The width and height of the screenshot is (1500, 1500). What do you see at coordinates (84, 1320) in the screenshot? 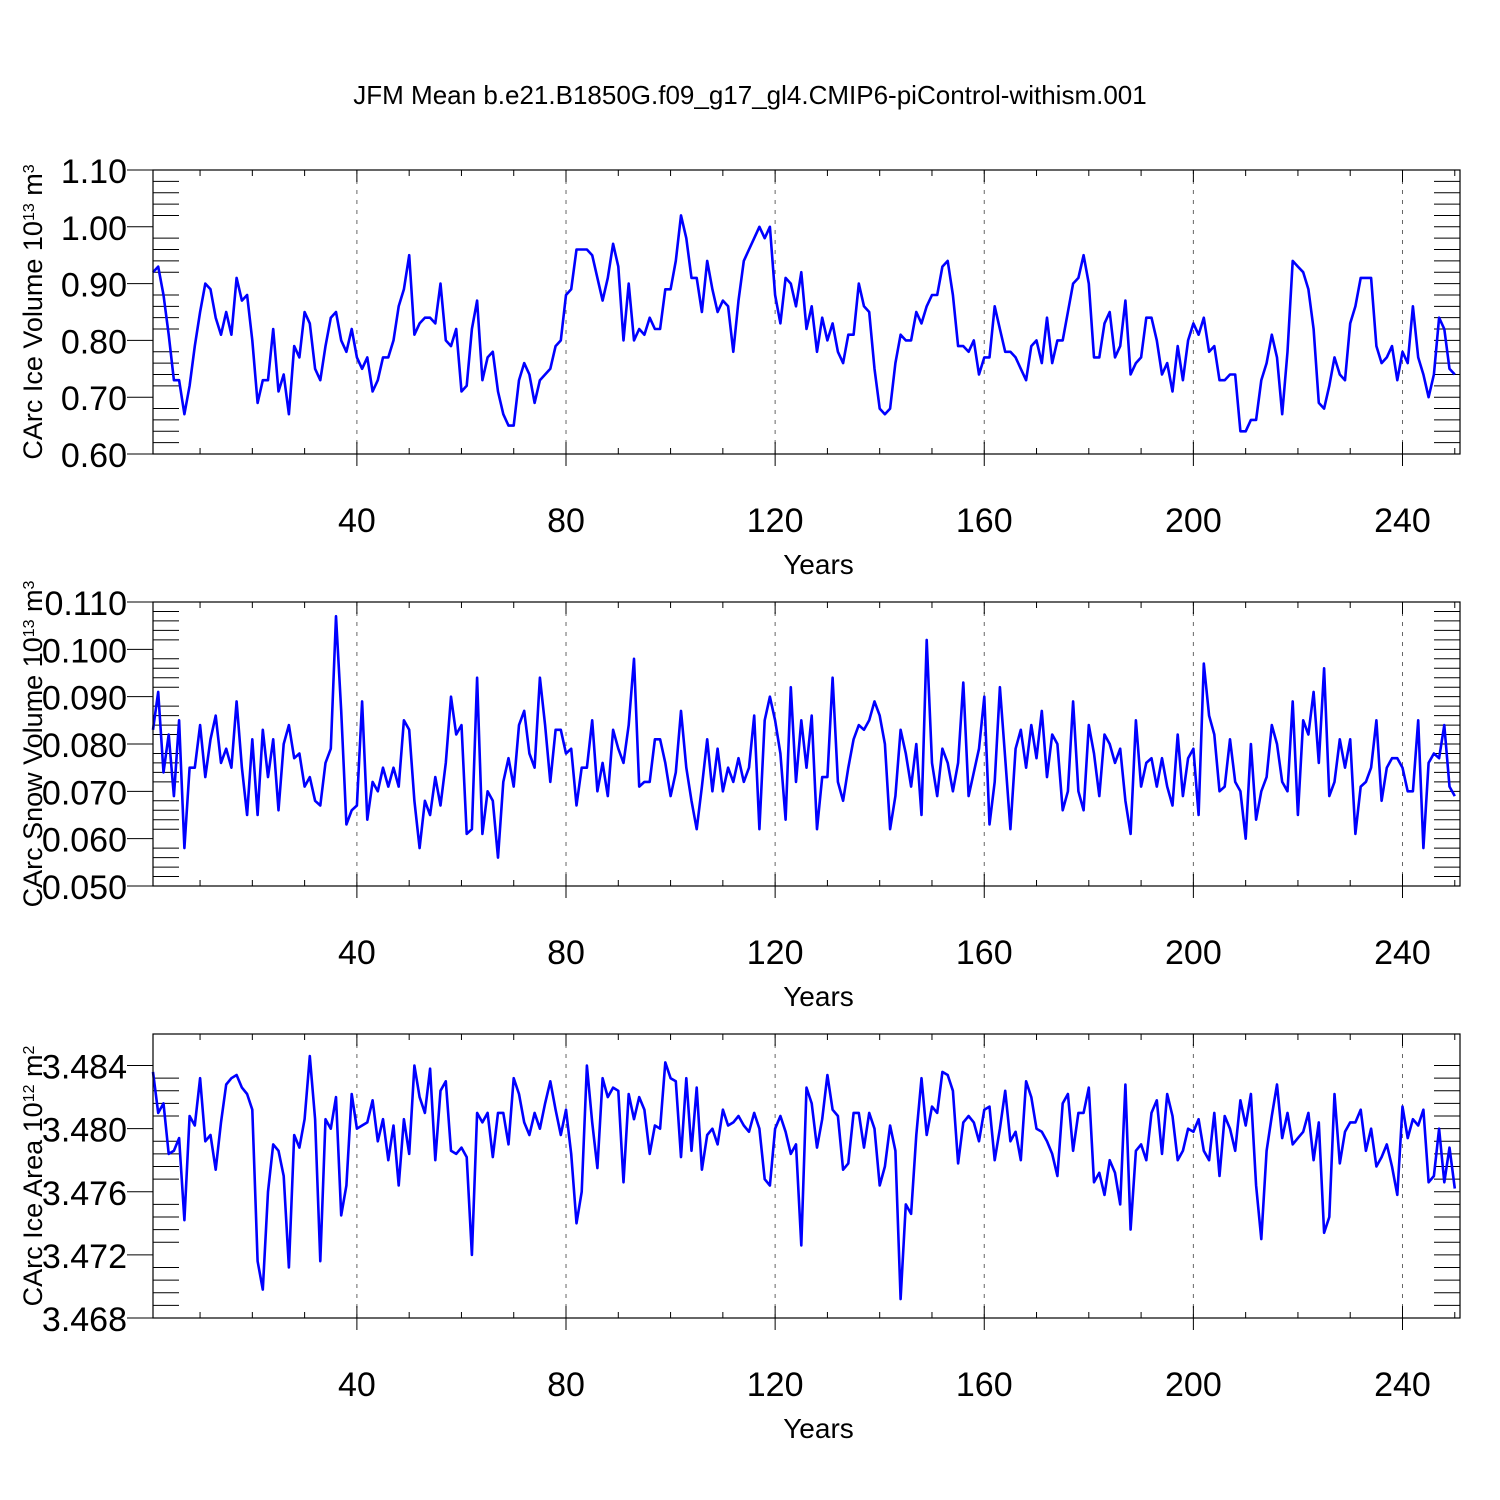
I see `y-tick-label: 3.468` at bounding box center [84, 1320].